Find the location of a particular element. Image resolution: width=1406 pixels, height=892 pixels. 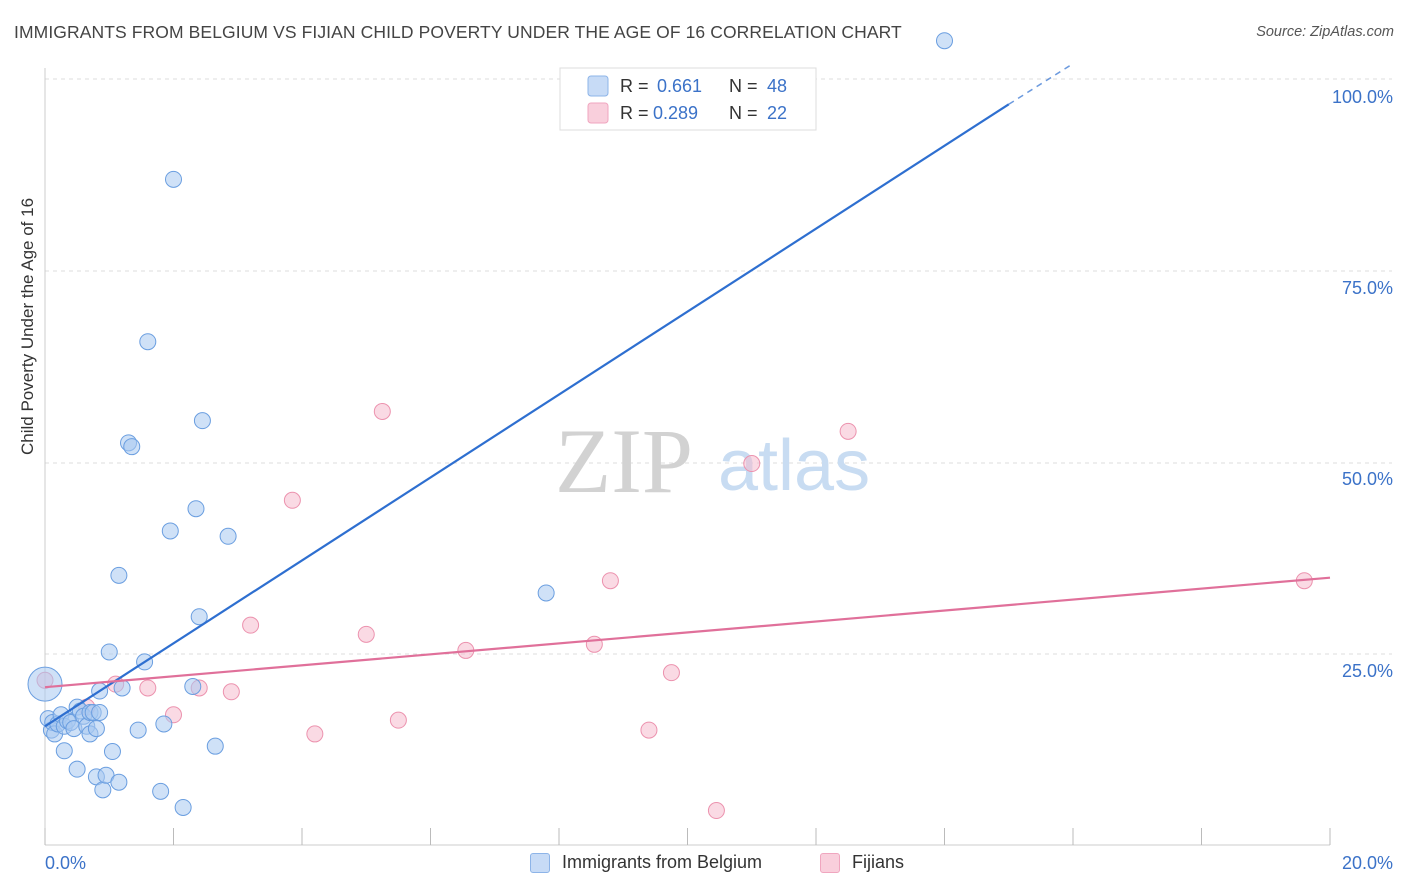

legend-n-label-blue: N = is located at coordinates (743, 86).